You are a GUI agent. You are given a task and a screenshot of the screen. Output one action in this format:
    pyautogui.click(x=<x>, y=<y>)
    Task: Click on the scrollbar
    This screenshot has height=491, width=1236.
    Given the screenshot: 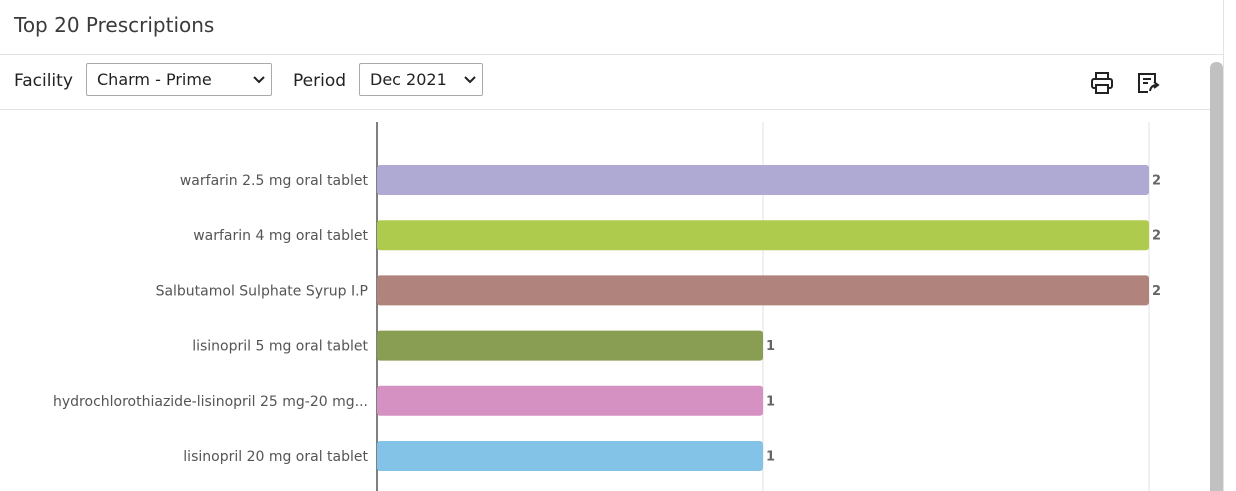 What is the action you would take?
    pyautogui.click(x=1216, y=276)
    